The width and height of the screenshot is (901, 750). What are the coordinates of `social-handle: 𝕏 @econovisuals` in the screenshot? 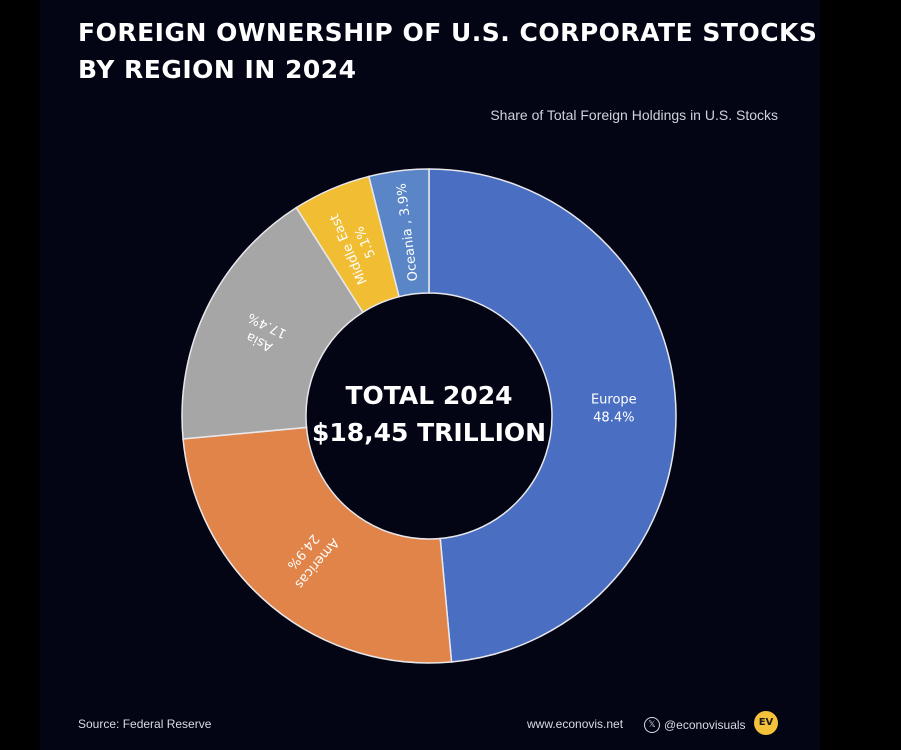 It's located at (695, 725).